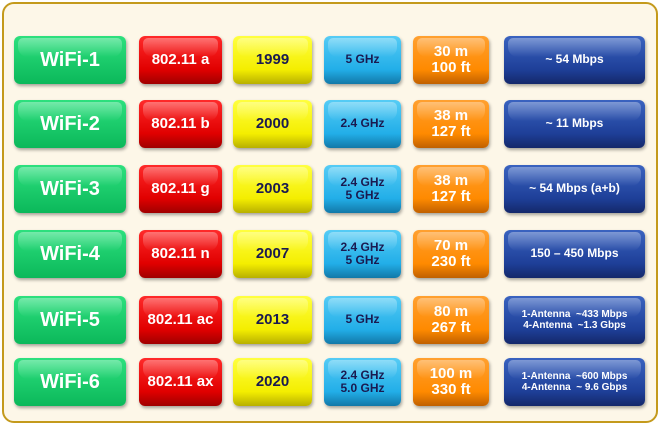 The image size is (660, 425). I want to click on year-label-text: 2020, so click(272, 381).